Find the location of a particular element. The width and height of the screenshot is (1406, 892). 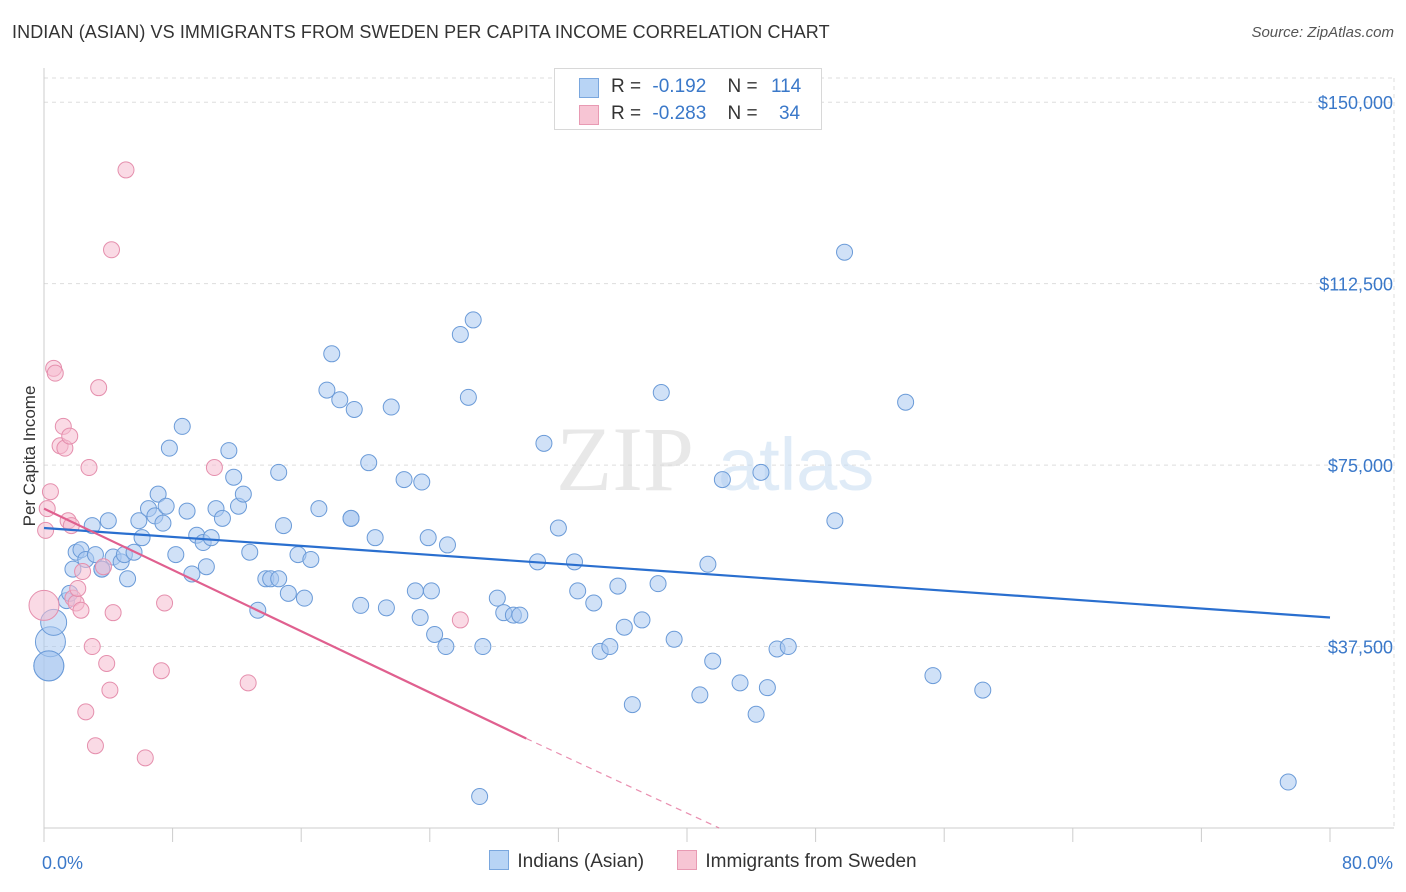

watermark-zip: ZIP is located at coordinates (625, 459).